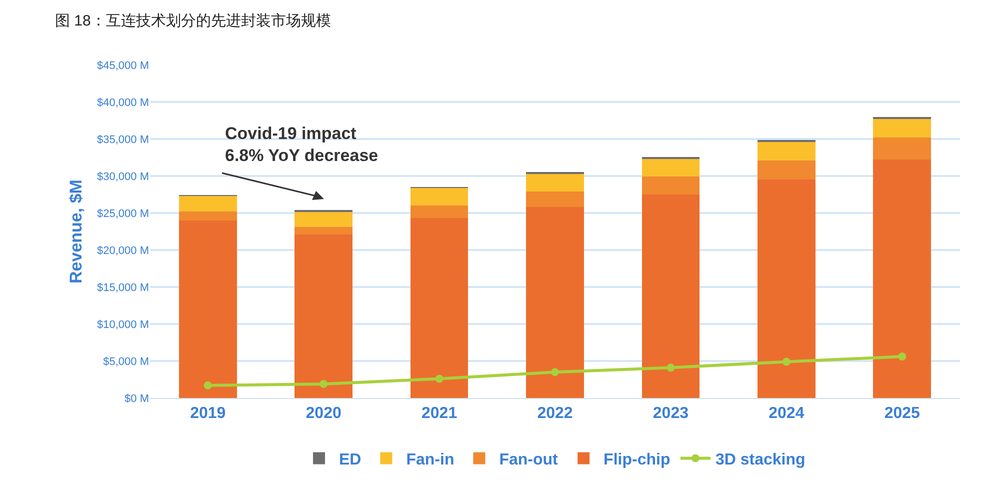 The image size is (1000, 493). I want to click on y-tick-label: $35,000 M, so click(123, 140).